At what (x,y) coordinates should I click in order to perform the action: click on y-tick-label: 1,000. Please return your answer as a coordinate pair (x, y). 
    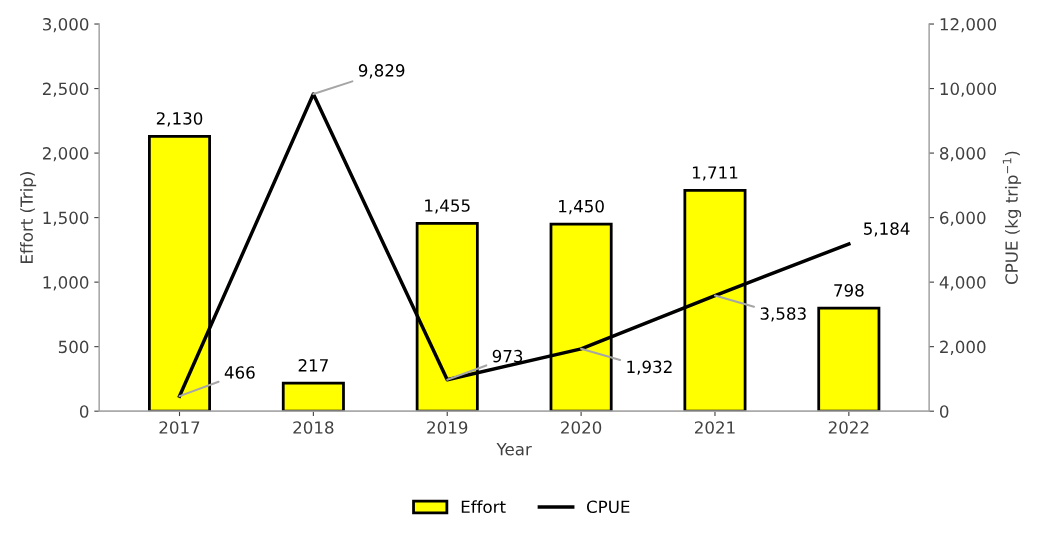
    Looking at the image, I should click on (66, 283).